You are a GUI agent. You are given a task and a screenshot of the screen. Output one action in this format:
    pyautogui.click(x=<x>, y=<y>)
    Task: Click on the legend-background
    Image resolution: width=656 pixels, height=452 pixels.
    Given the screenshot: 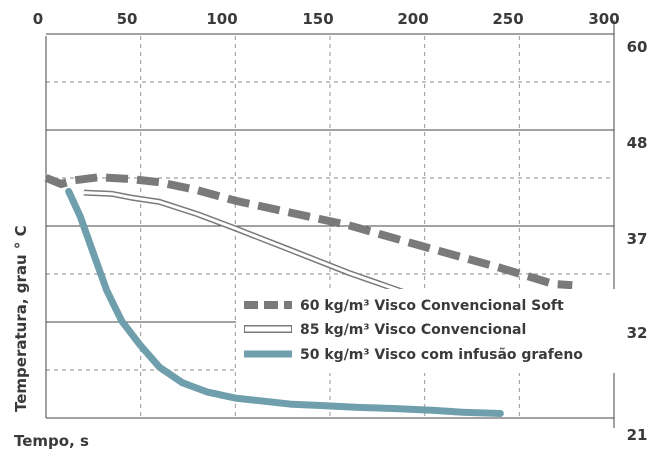 What is the action you would take?
    pyautogui.click(x=426, y=331)
    